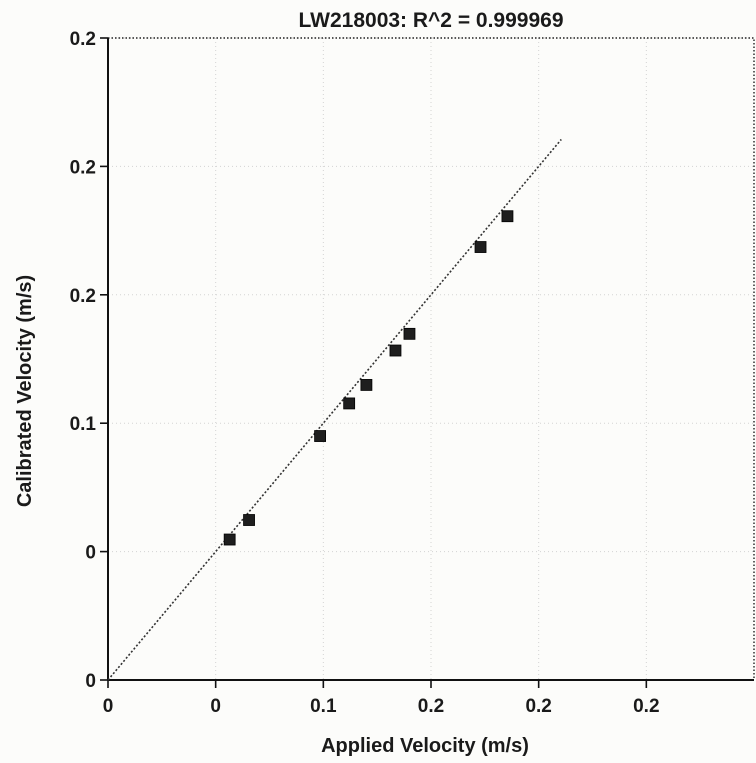  Describe the element at coordinates (430, 20) in the screenshot. I see `chart-title: LW218003: R^2 = 0.999969` at that location.